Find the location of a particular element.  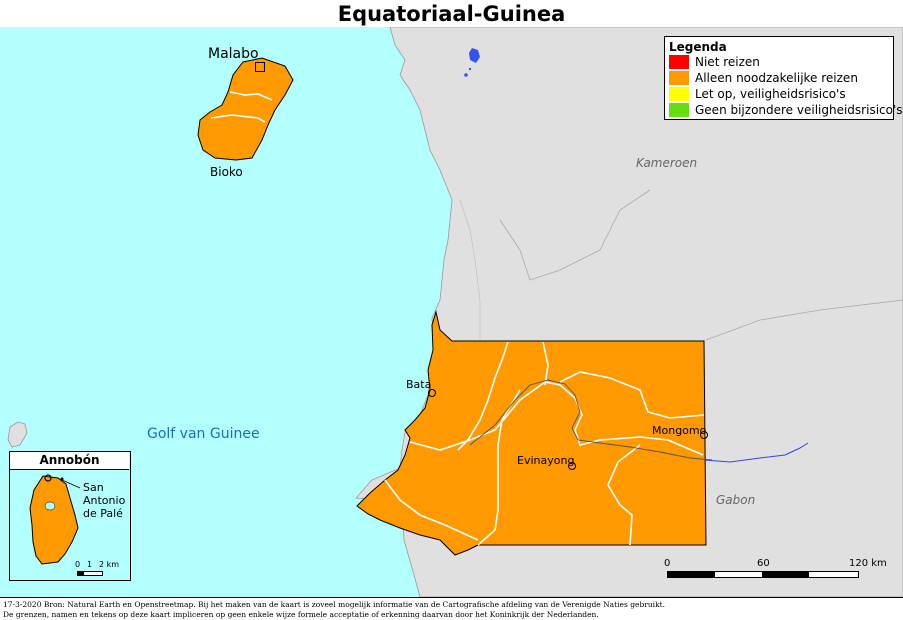

legend-swatch-green is located at coordinates (679, 110).